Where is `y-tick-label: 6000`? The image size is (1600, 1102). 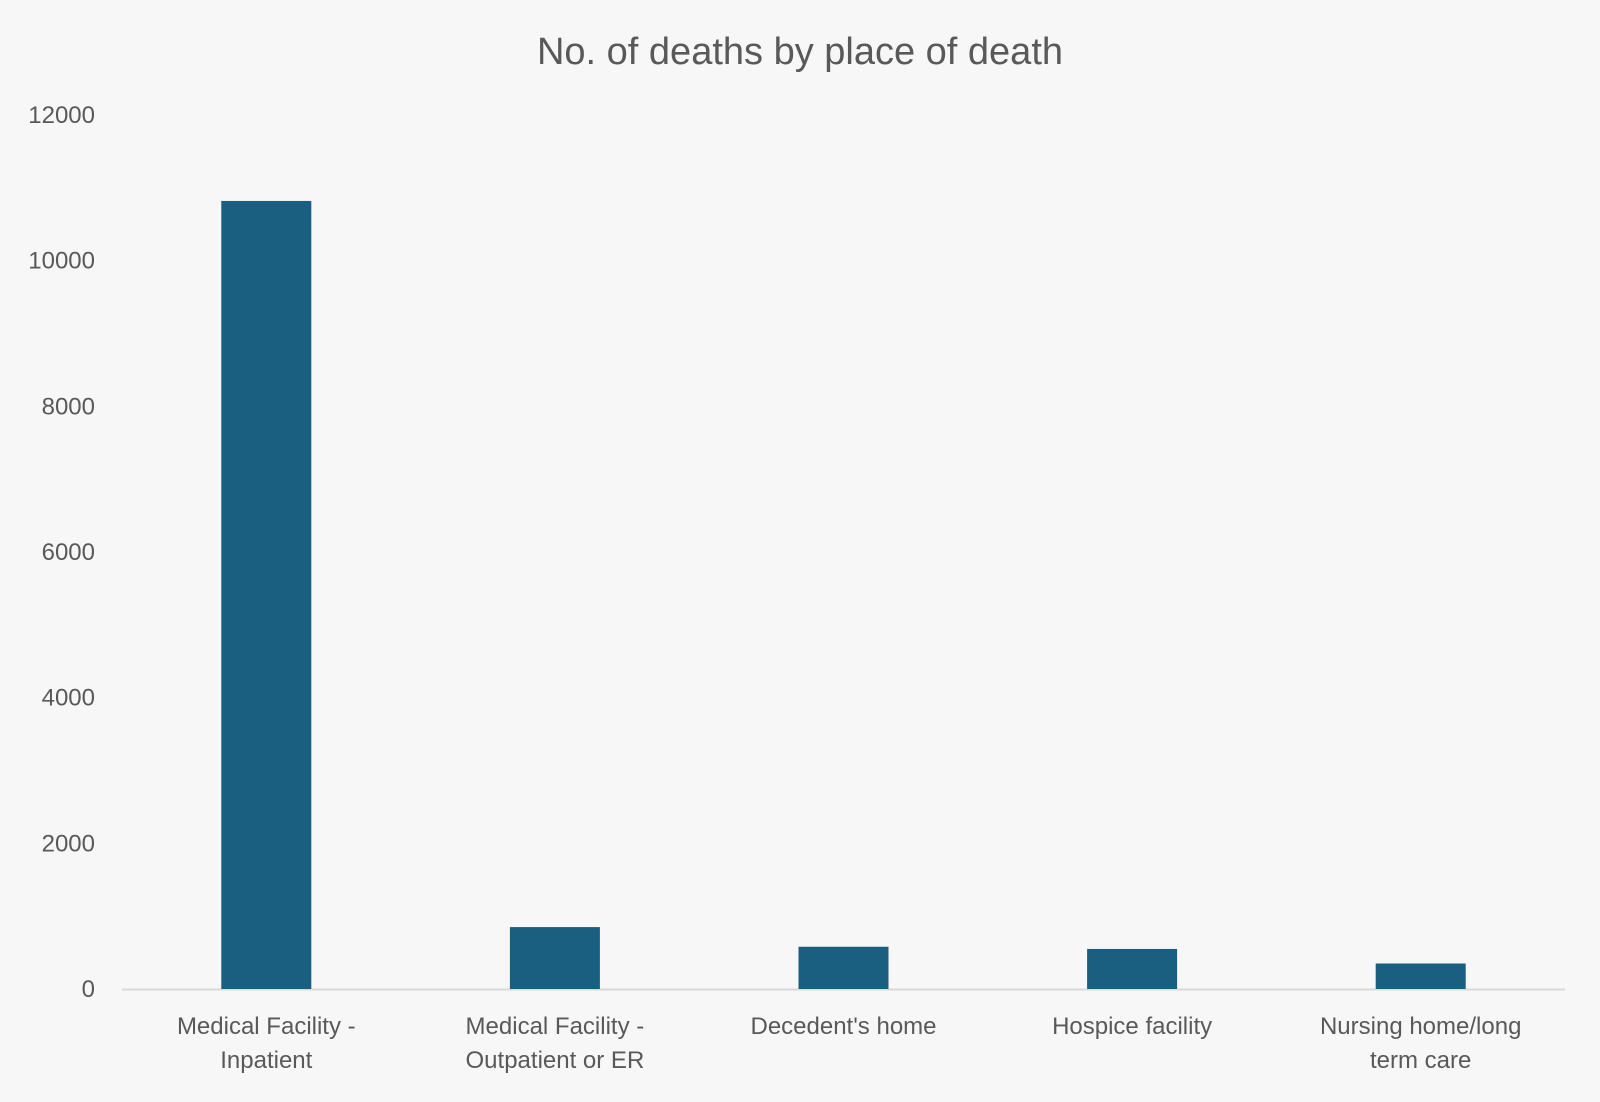 y-tick-label: 6000 is located at coordinates (68, 552).